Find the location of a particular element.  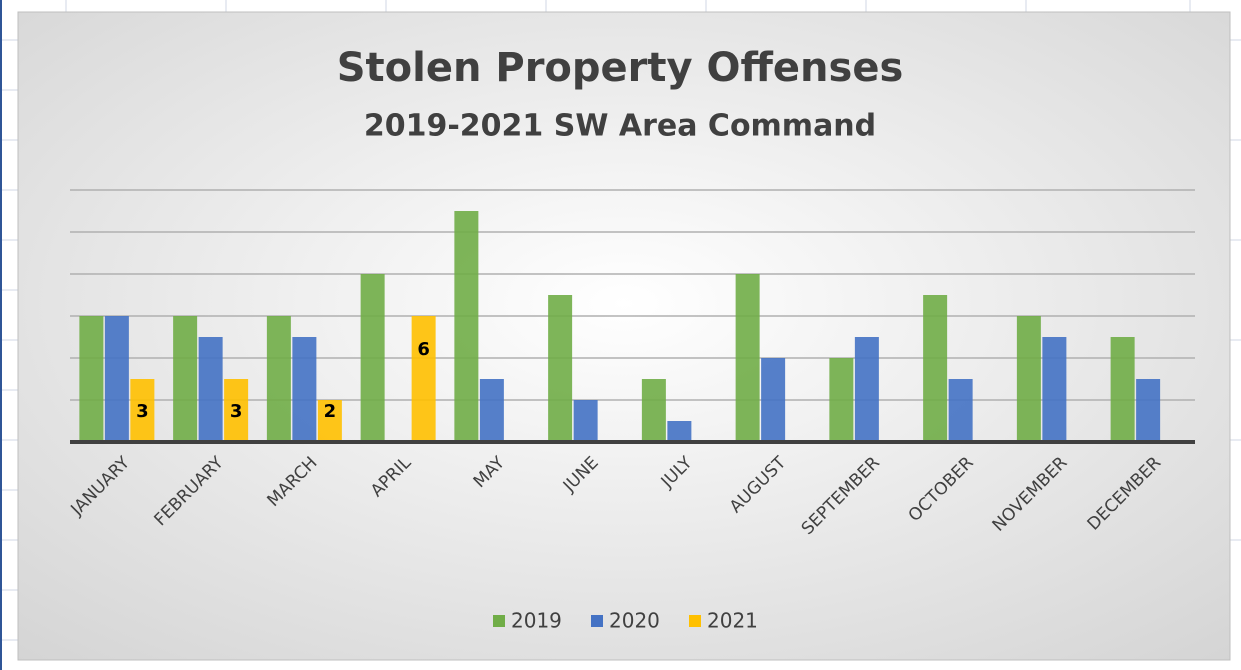

chart-title: Stolen Property Offenses is located at coordinates (620, 68).